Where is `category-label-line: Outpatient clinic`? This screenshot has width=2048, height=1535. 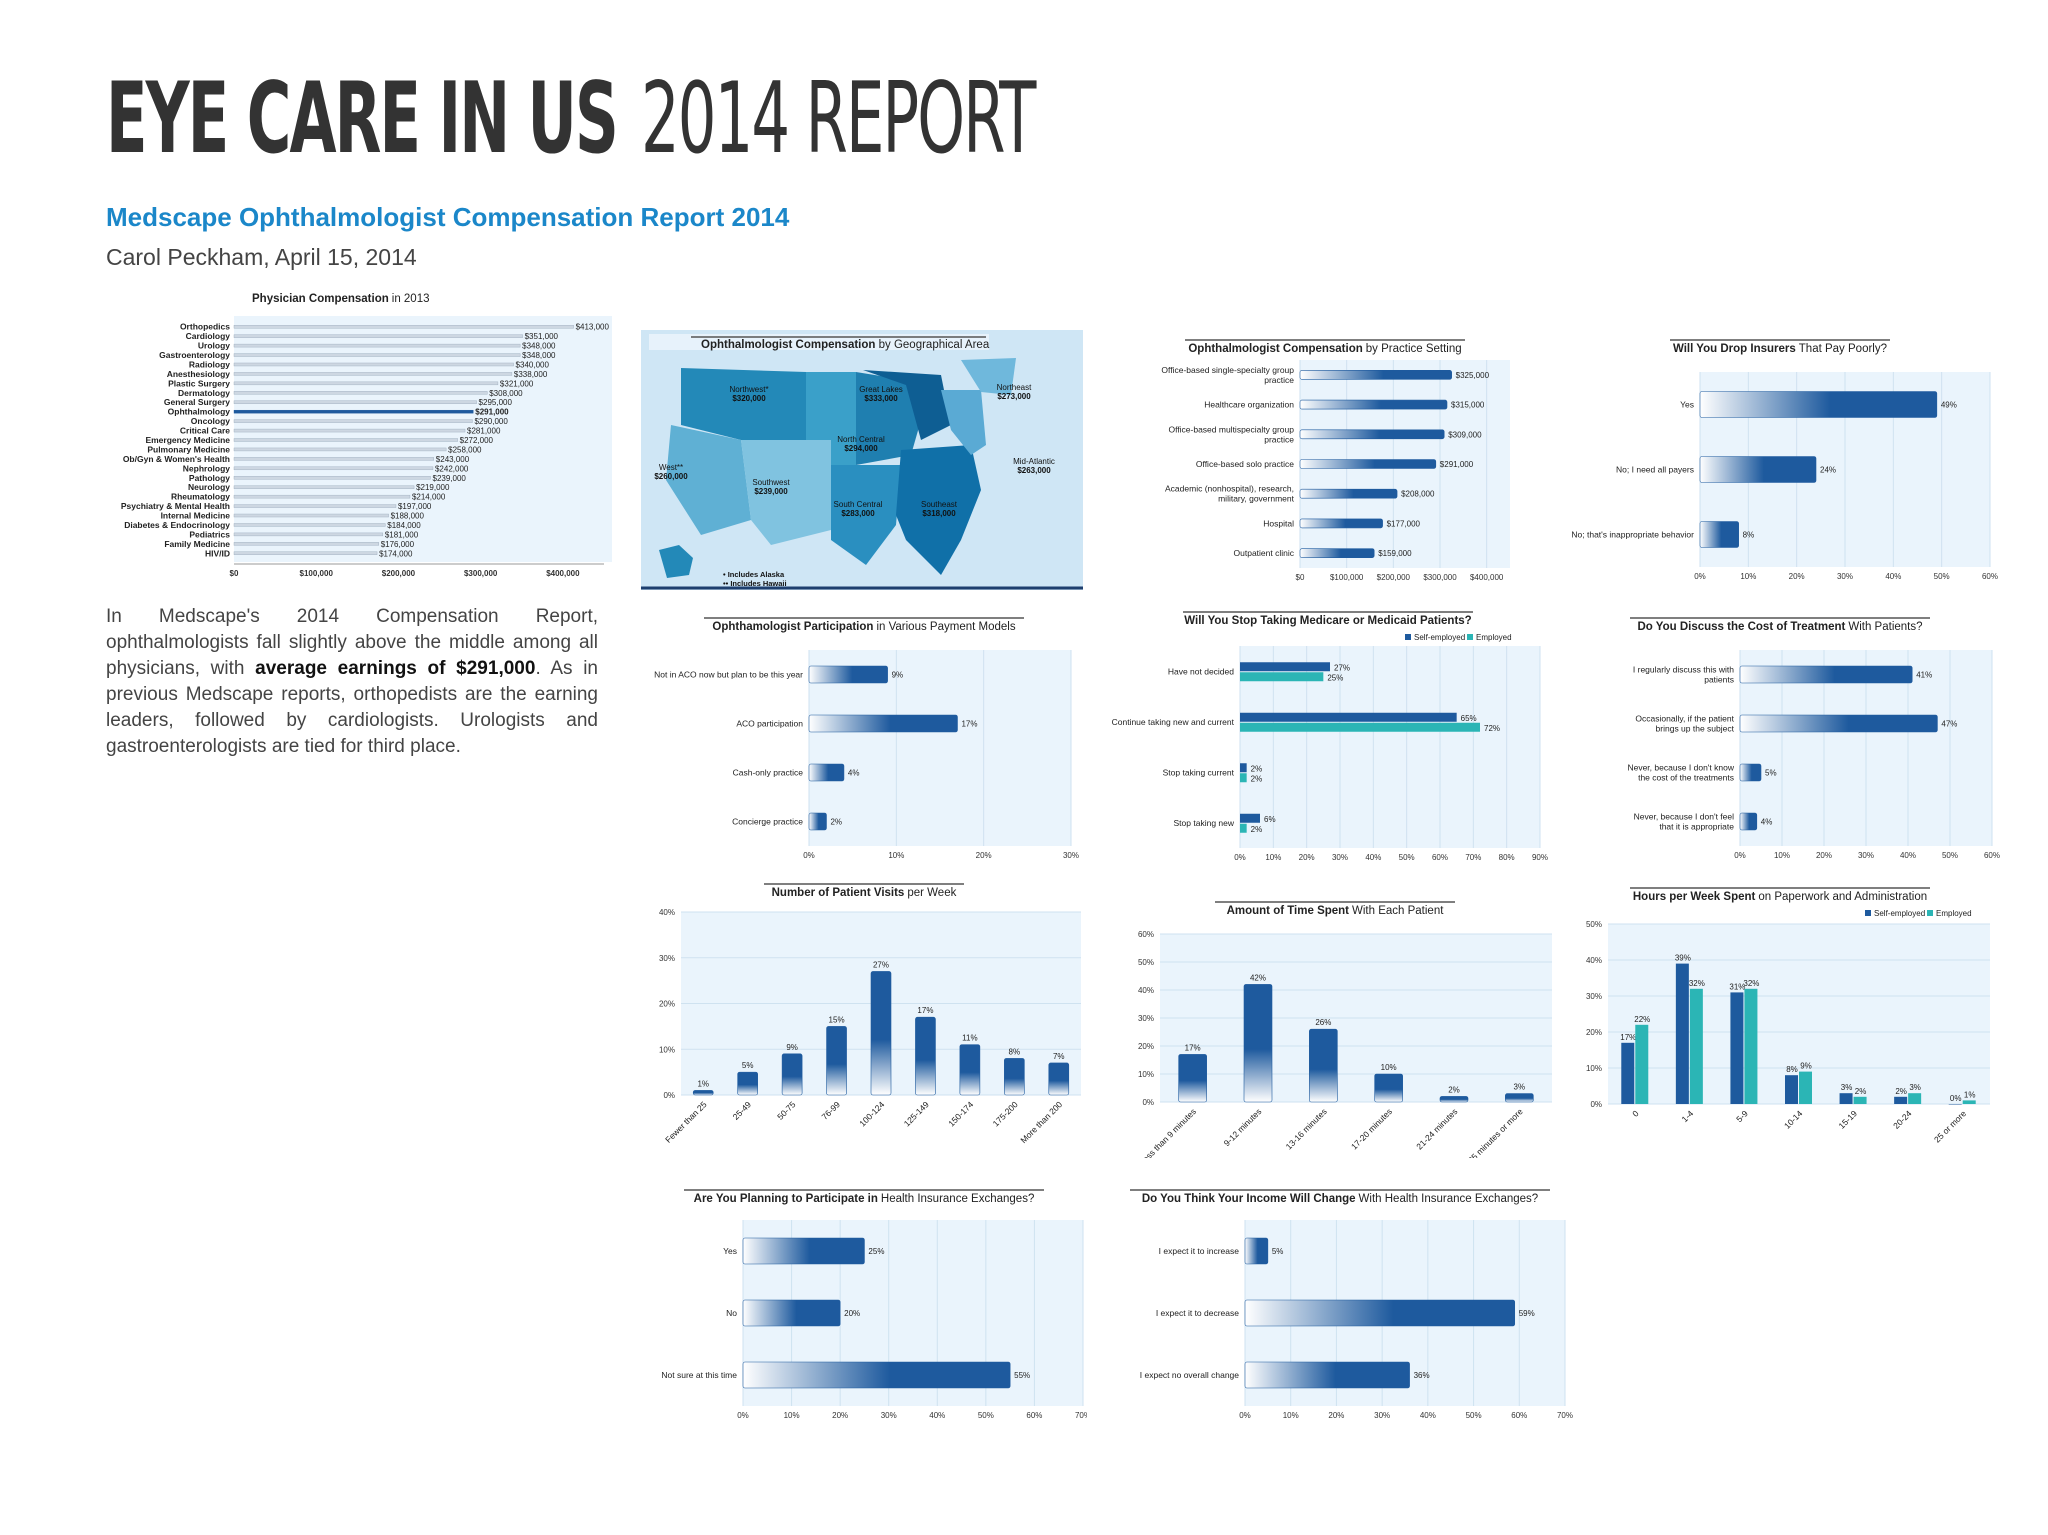
category-label-line: Outpatient clinic is located at coordinates (1264, 553).